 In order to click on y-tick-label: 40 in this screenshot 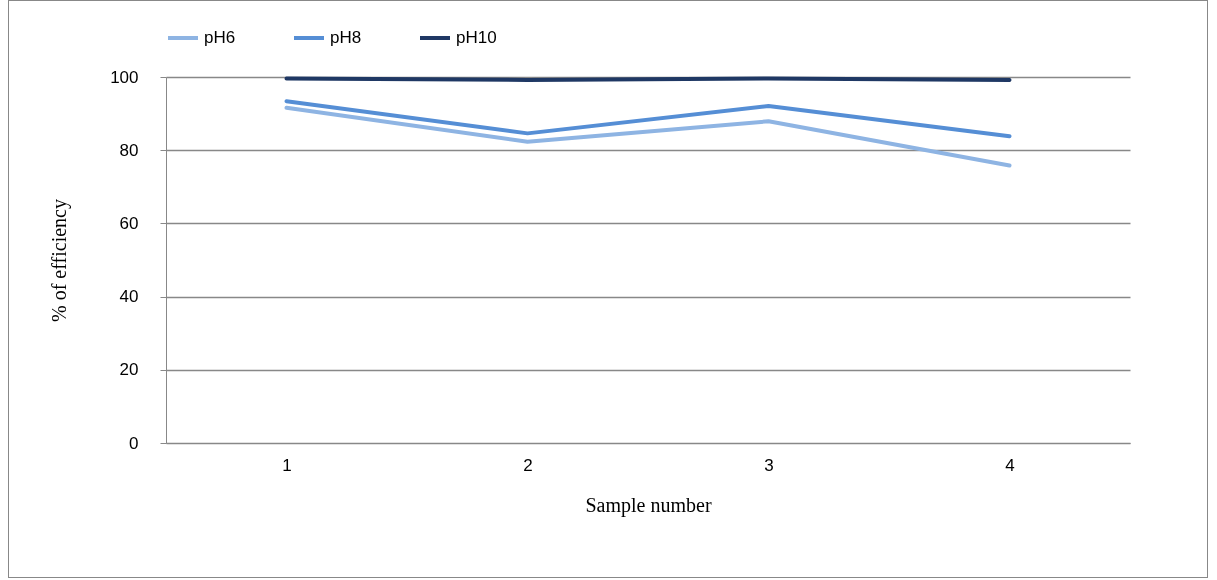, I will do `click(129, 297)`.